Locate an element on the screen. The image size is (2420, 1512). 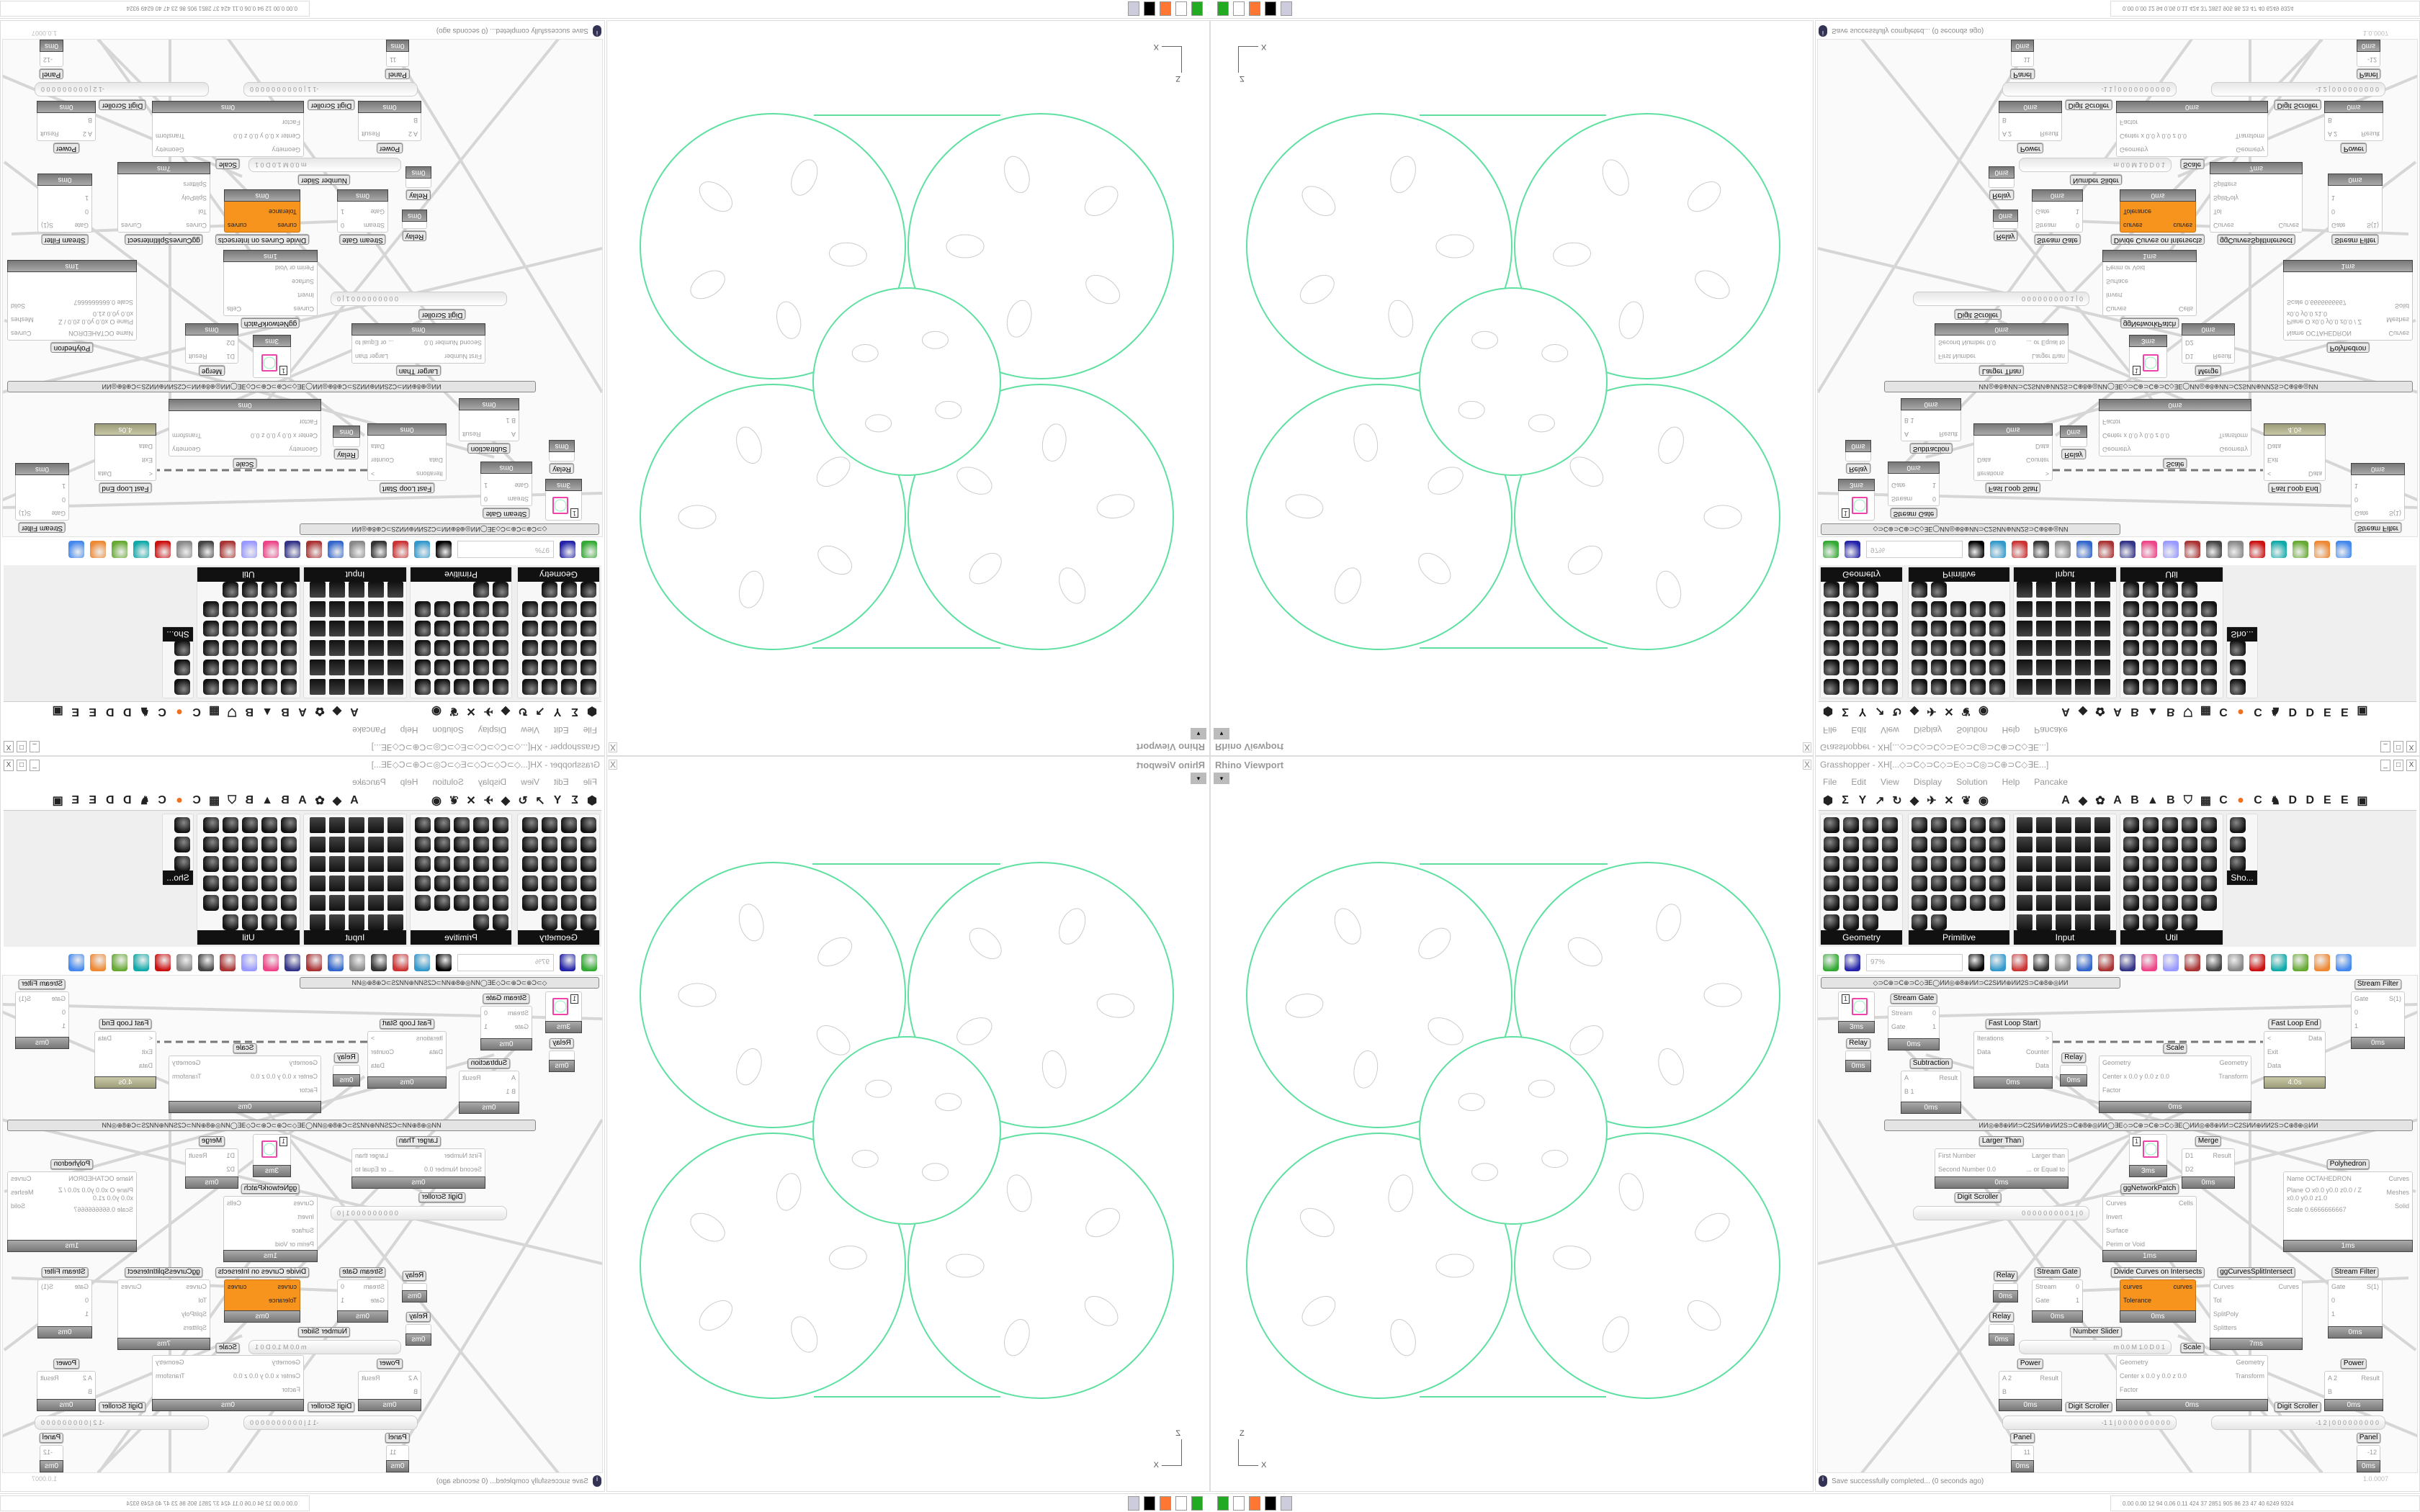
slider-label: Number Slider is located at coordinates (324, 180).